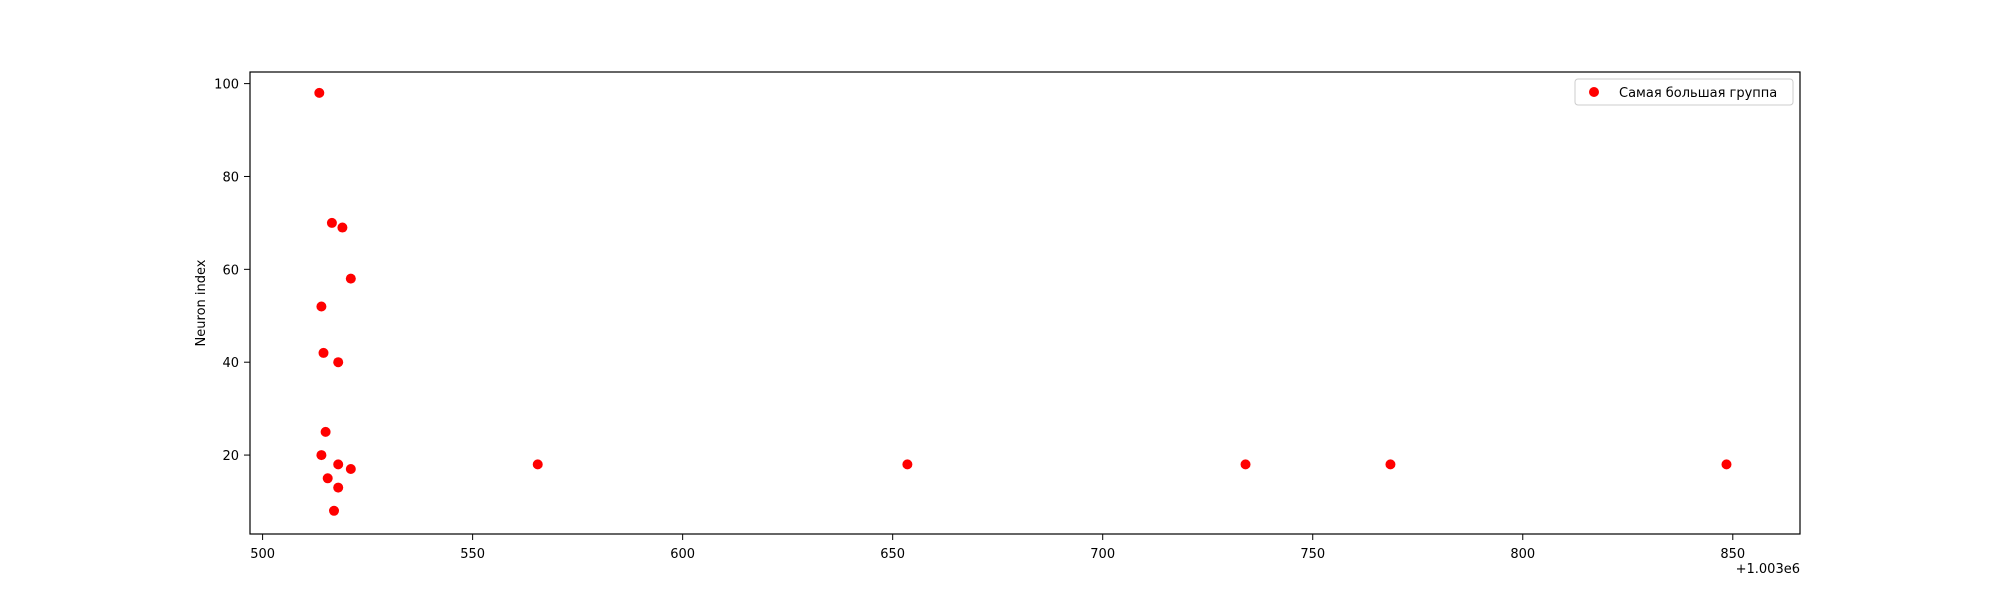 The width and height of the screenshot is (2000, 604). I want to click on x-tick-label: 800, so click(1522, 554).